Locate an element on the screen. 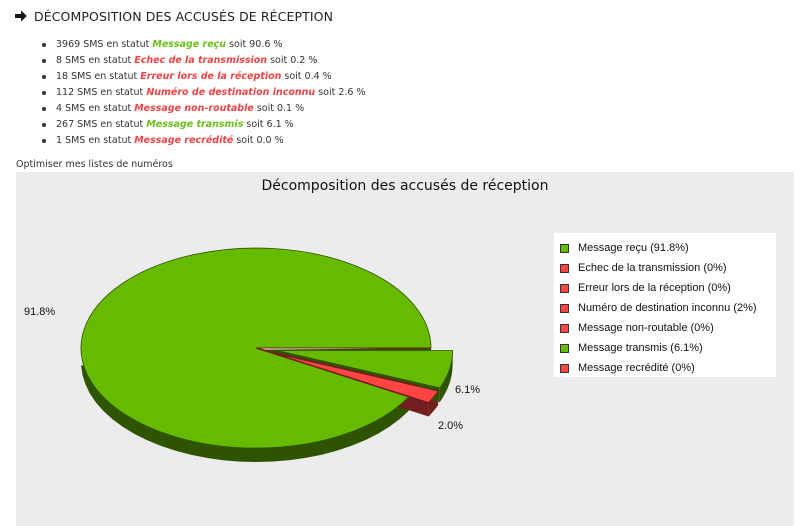 This screenshot has width=802, height=526. legend-item: Echec de la transmission (0%) is located at coordinates (643, 268).